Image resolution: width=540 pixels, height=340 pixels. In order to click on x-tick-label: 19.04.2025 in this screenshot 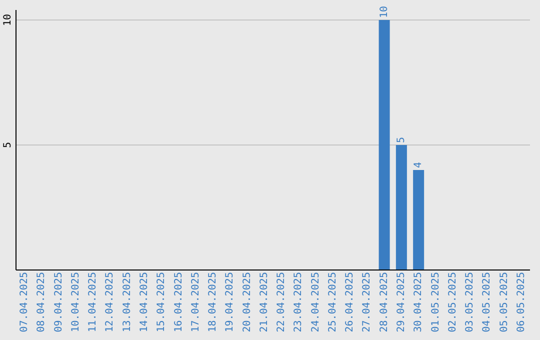, I will do `click(230, 302)`.